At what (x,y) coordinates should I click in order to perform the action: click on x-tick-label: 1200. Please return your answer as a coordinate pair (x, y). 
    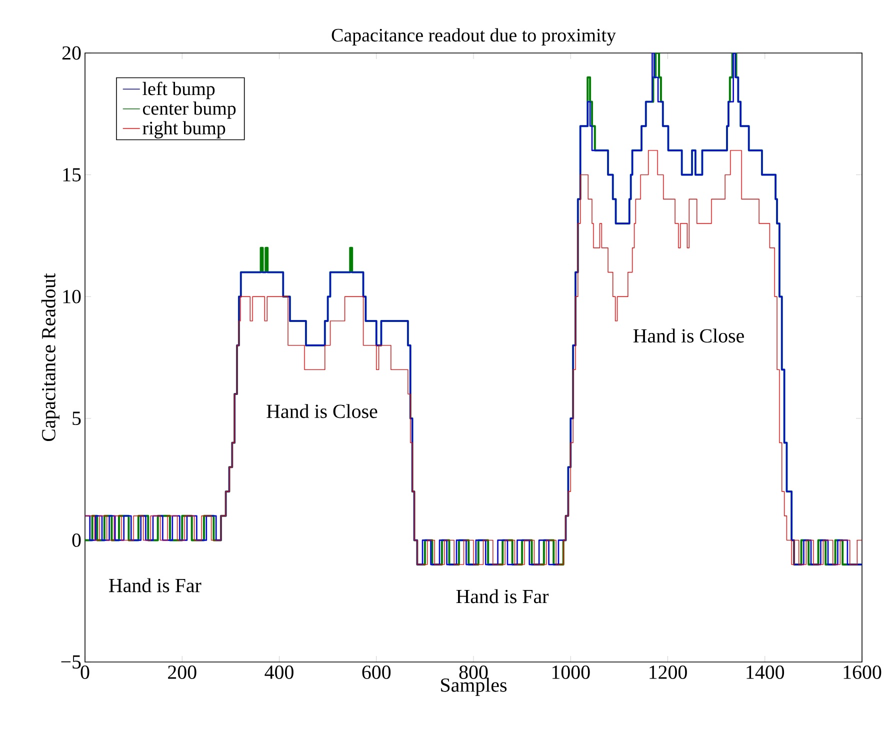
    Looking at the image, I should click on (668, 672).